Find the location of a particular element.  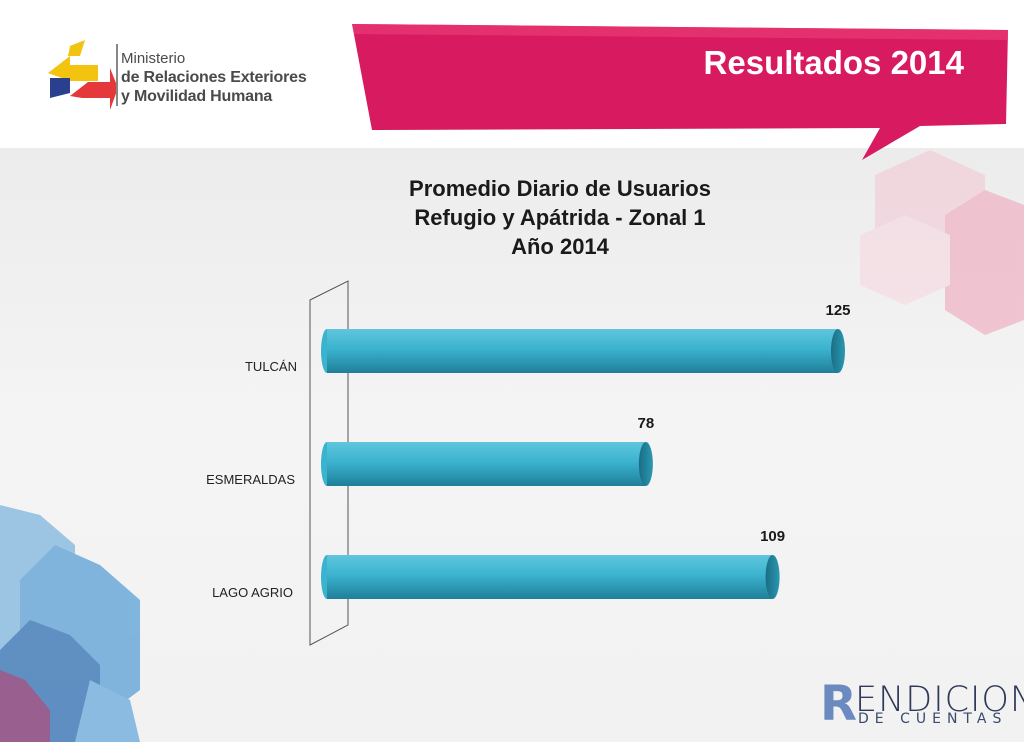

ministry-logo-icon is located at coordinates (83, 75).